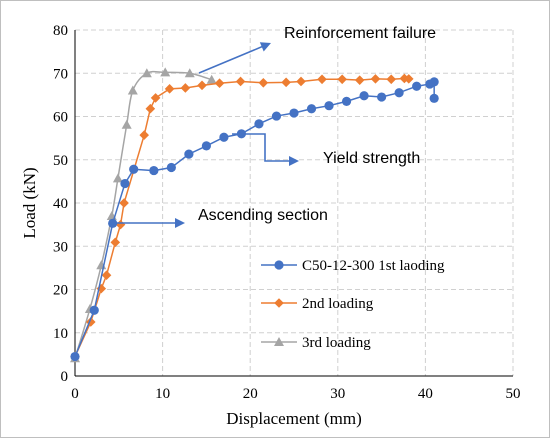 This screenshot has height=438, width=550. I want to click on x-tick-label: 30, so click(337, 394).